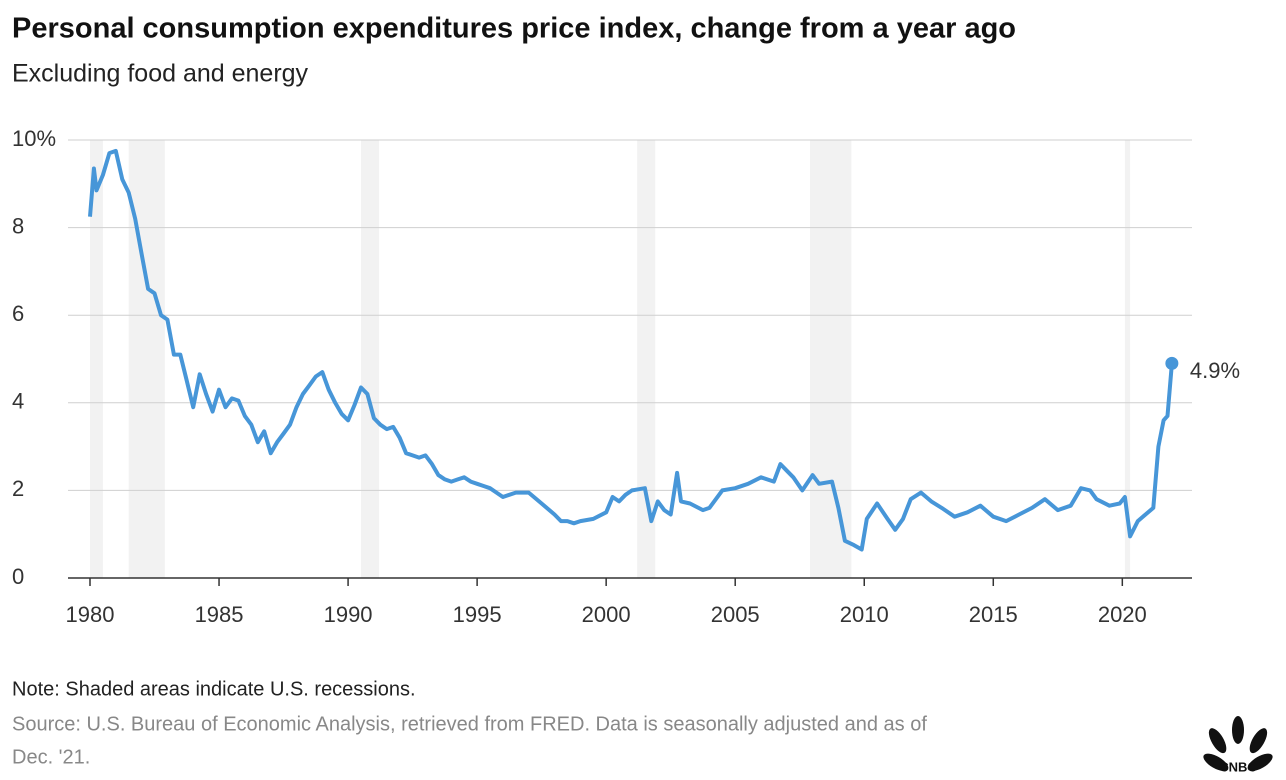 This screenshot has width=1286, height=780. I want to click on x-tick-label: 1985, so click(219, 614).